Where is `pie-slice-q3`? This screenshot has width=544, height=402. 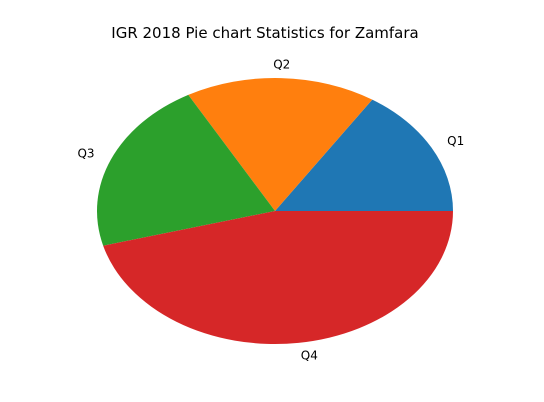 pie-slice-q3 is located at coordinates (186, 170).